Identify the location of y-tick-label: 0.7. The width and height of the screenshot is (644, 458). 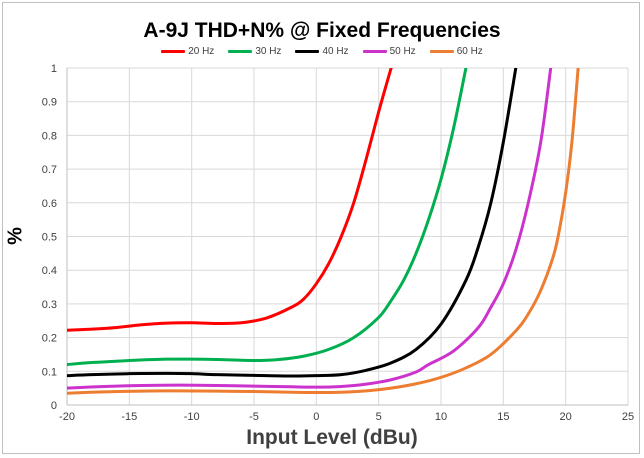
(49, 170).